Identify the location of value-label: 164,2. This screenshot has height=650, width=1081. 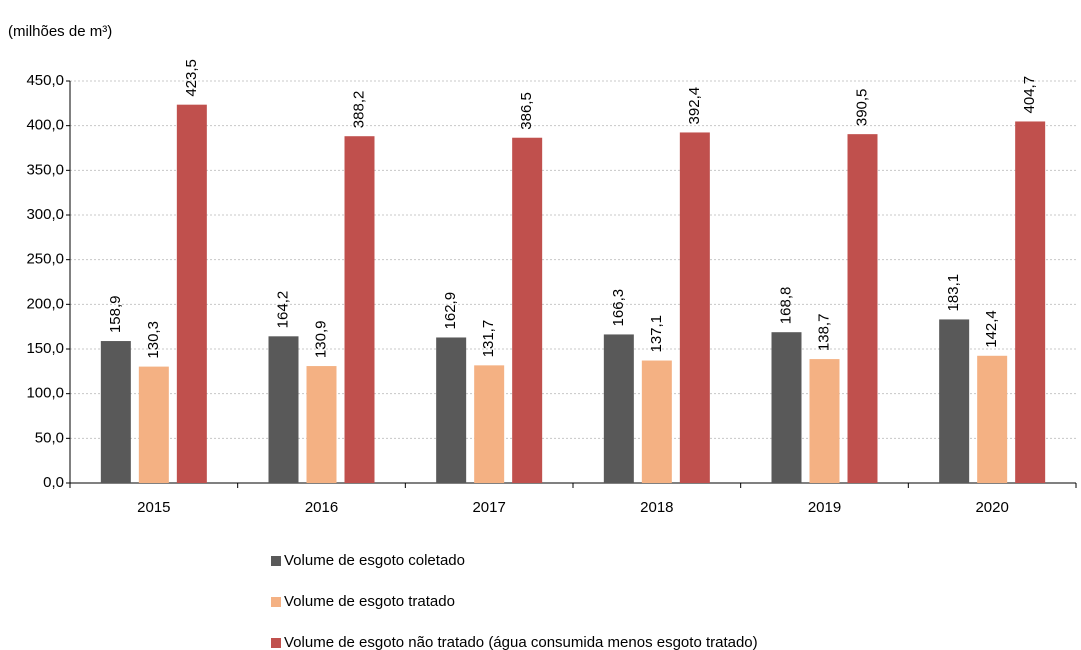
(282, 310).